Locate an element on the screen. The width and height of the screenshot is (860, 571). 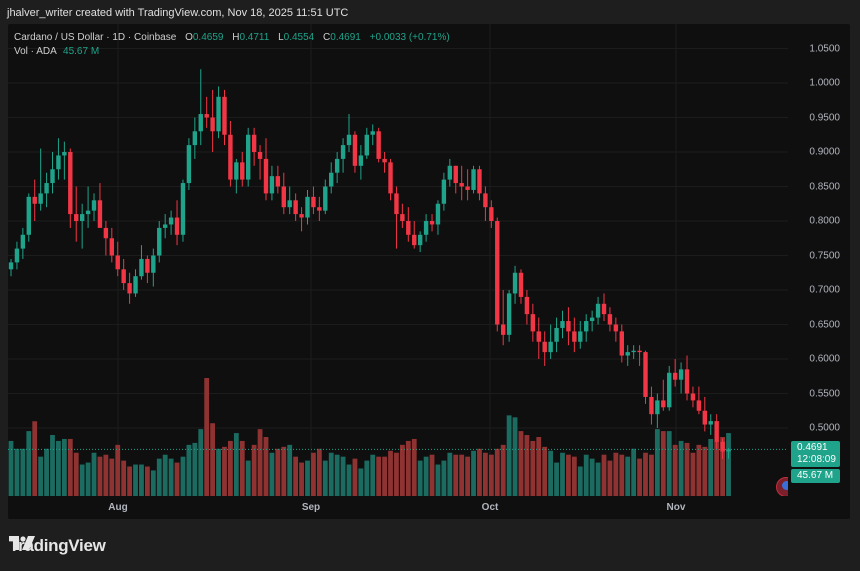
price-tick: 0.7500 is located at coordinates (824, 255).